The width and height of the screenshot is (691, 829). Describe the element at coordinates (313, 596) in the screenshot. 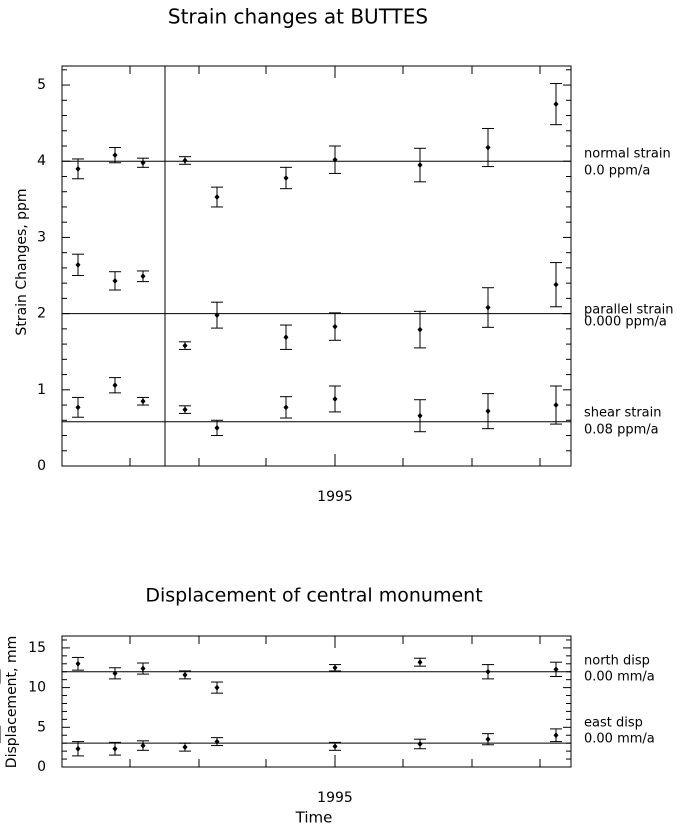

I see `chart-title: Displacement of central monument` at that location.